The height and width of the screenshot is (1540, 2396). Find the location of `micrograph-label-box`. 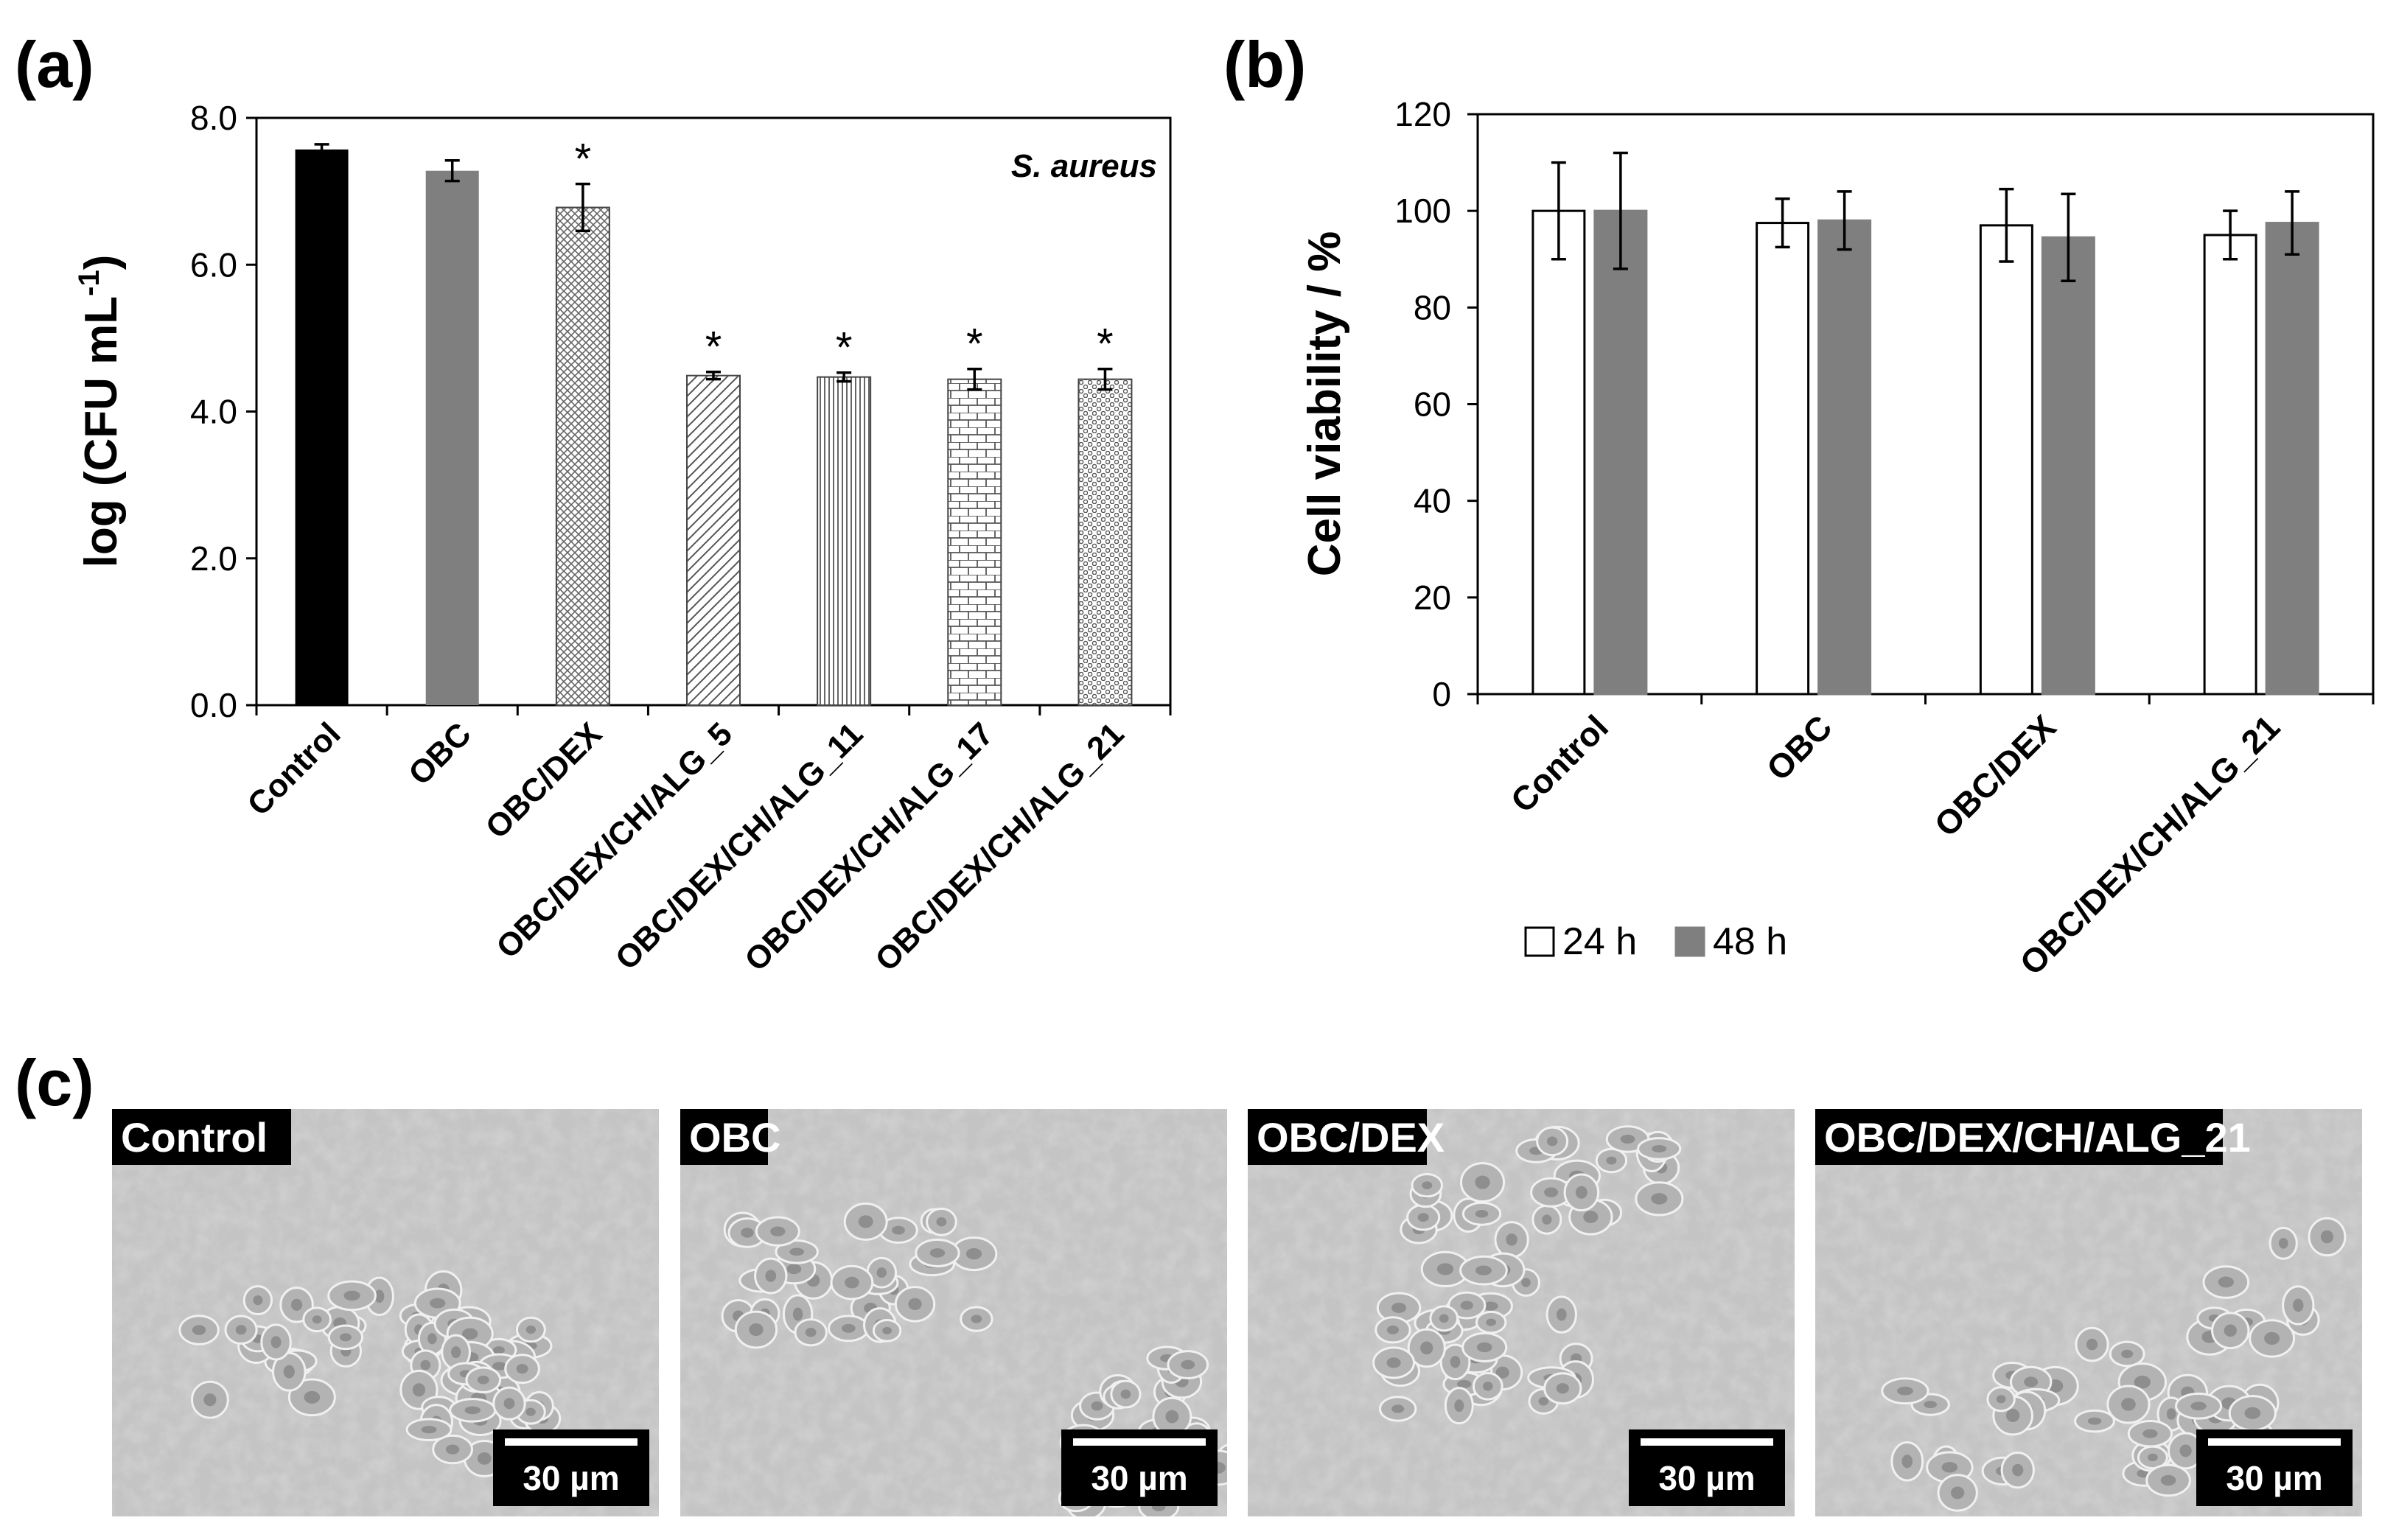

micrograph-label-box is located at coordinates (201, 1137).